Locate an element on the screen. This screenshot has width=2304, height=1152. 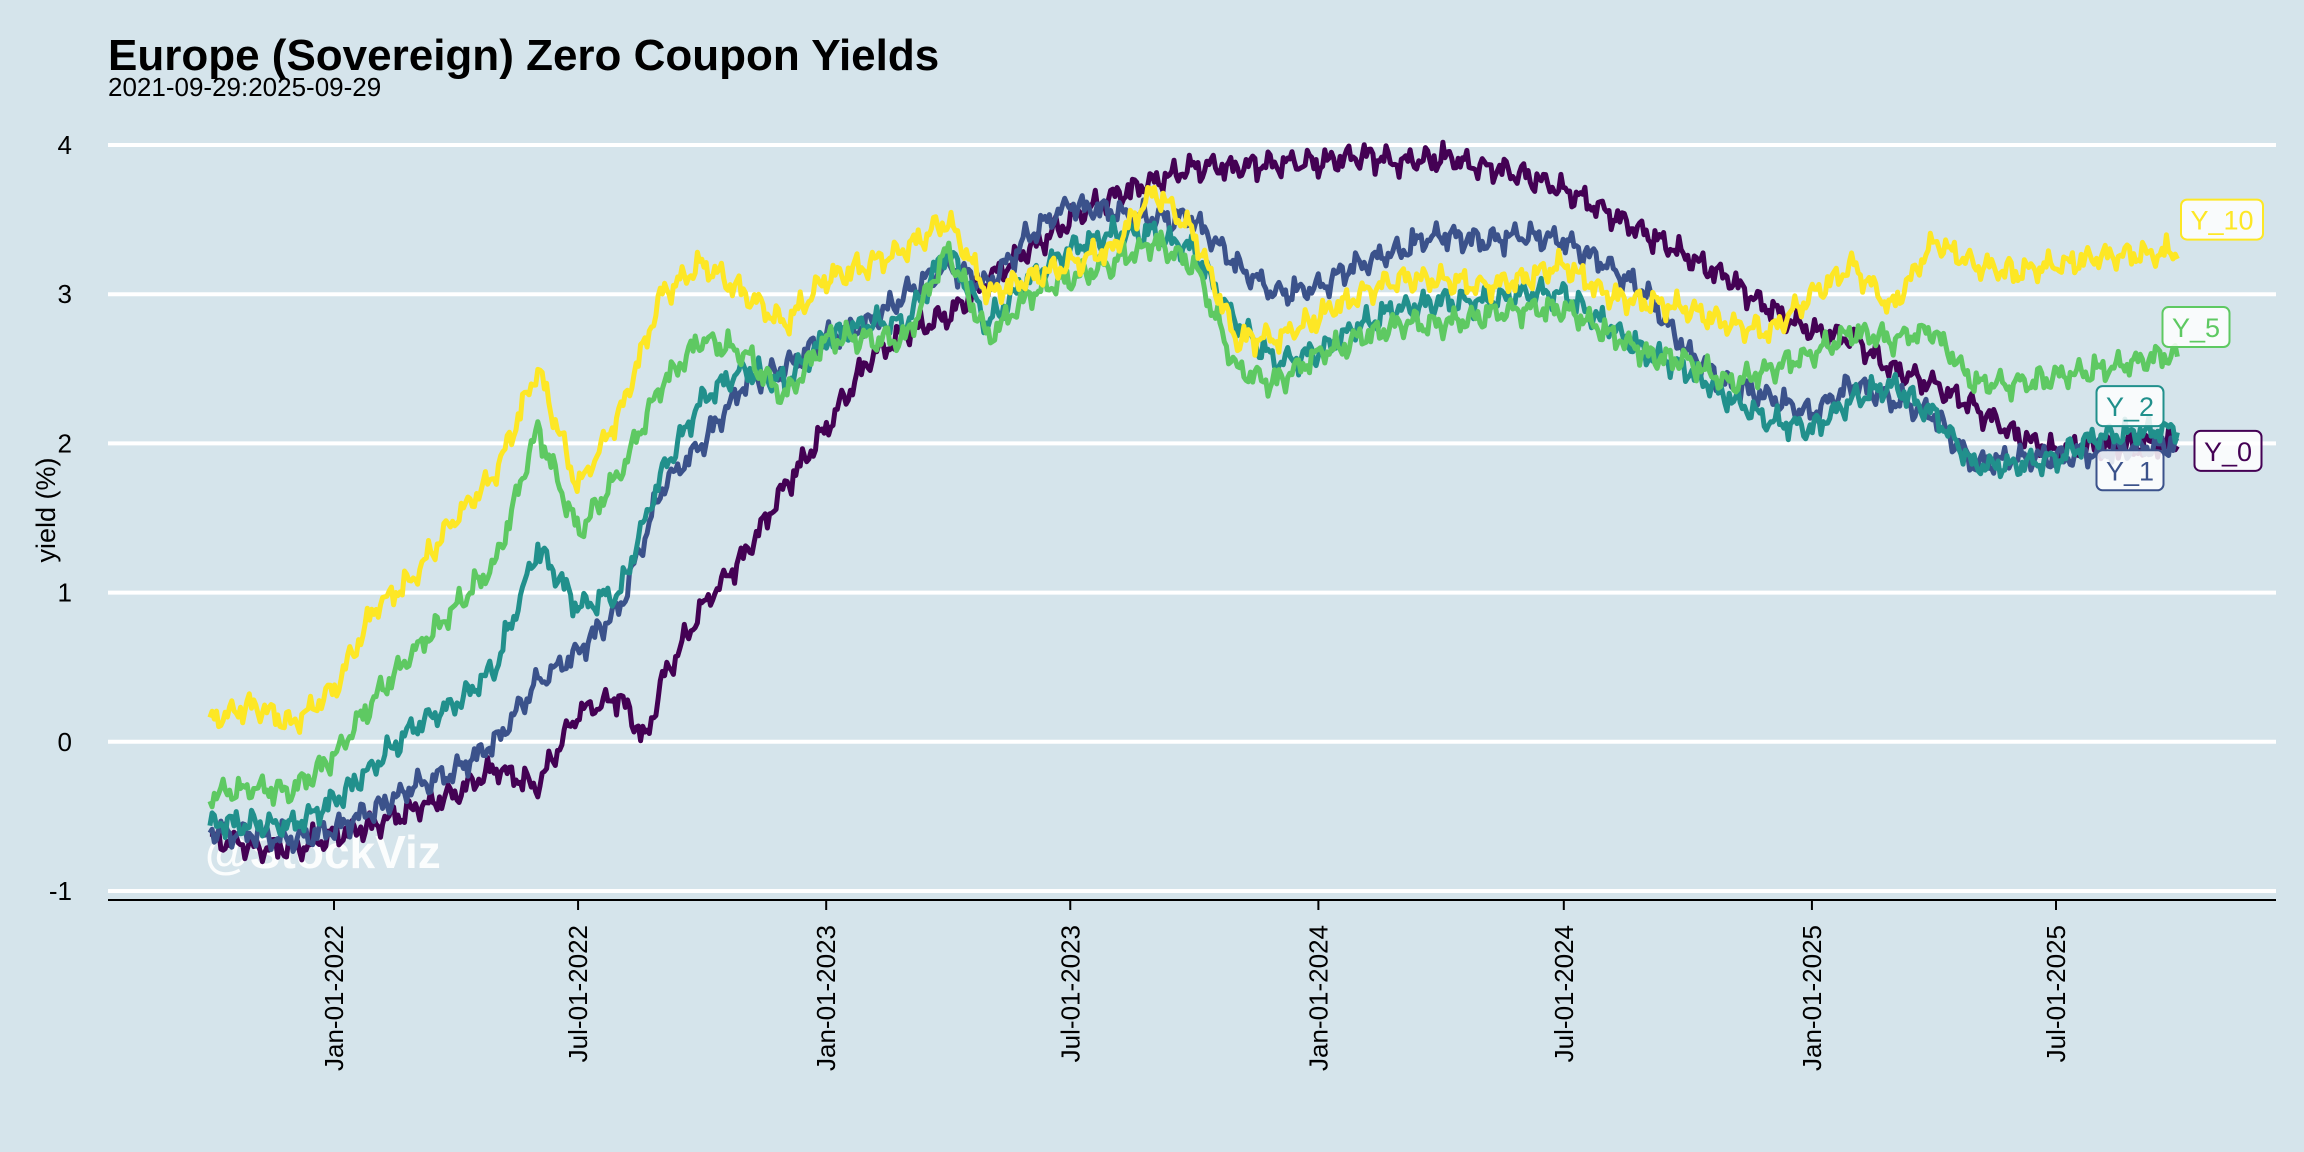
series-label-y-1: Y_1 is located at coordinates (2130, 470).